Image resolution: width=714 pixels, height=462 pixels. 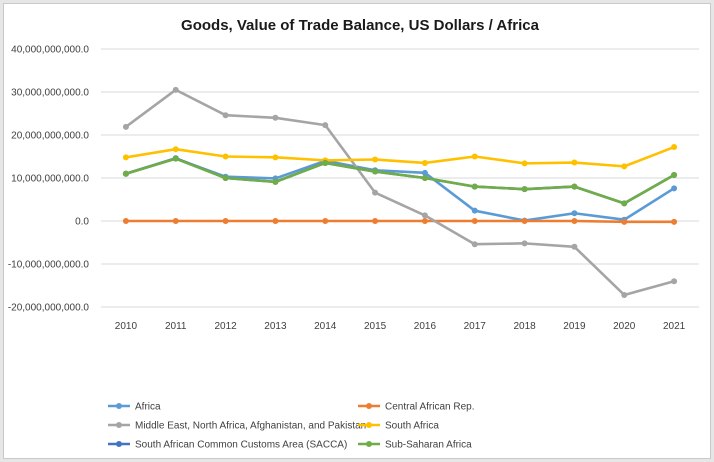 I want to click on x-tick-label: 2019, so click(x=574, y=326).